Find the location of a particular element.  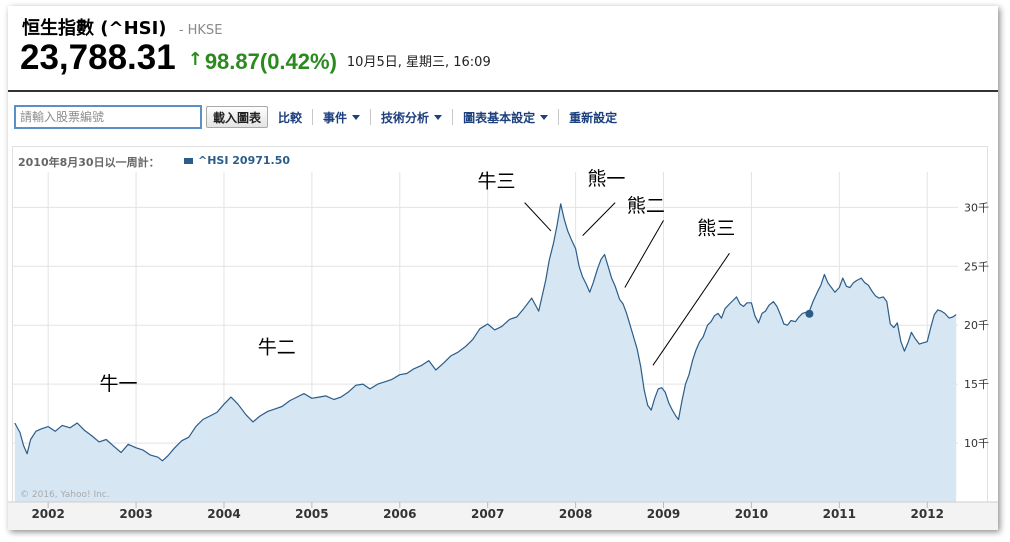

chart-copyright: © 2016, Yahoo! Inc. is located at coordinates (65, 495).